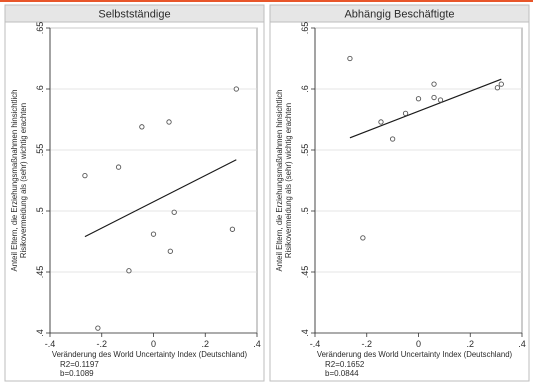  Describe the element at coordinates (345, 364) in the screenshot. I see `regression-stat: R2=0.1652` at that location.